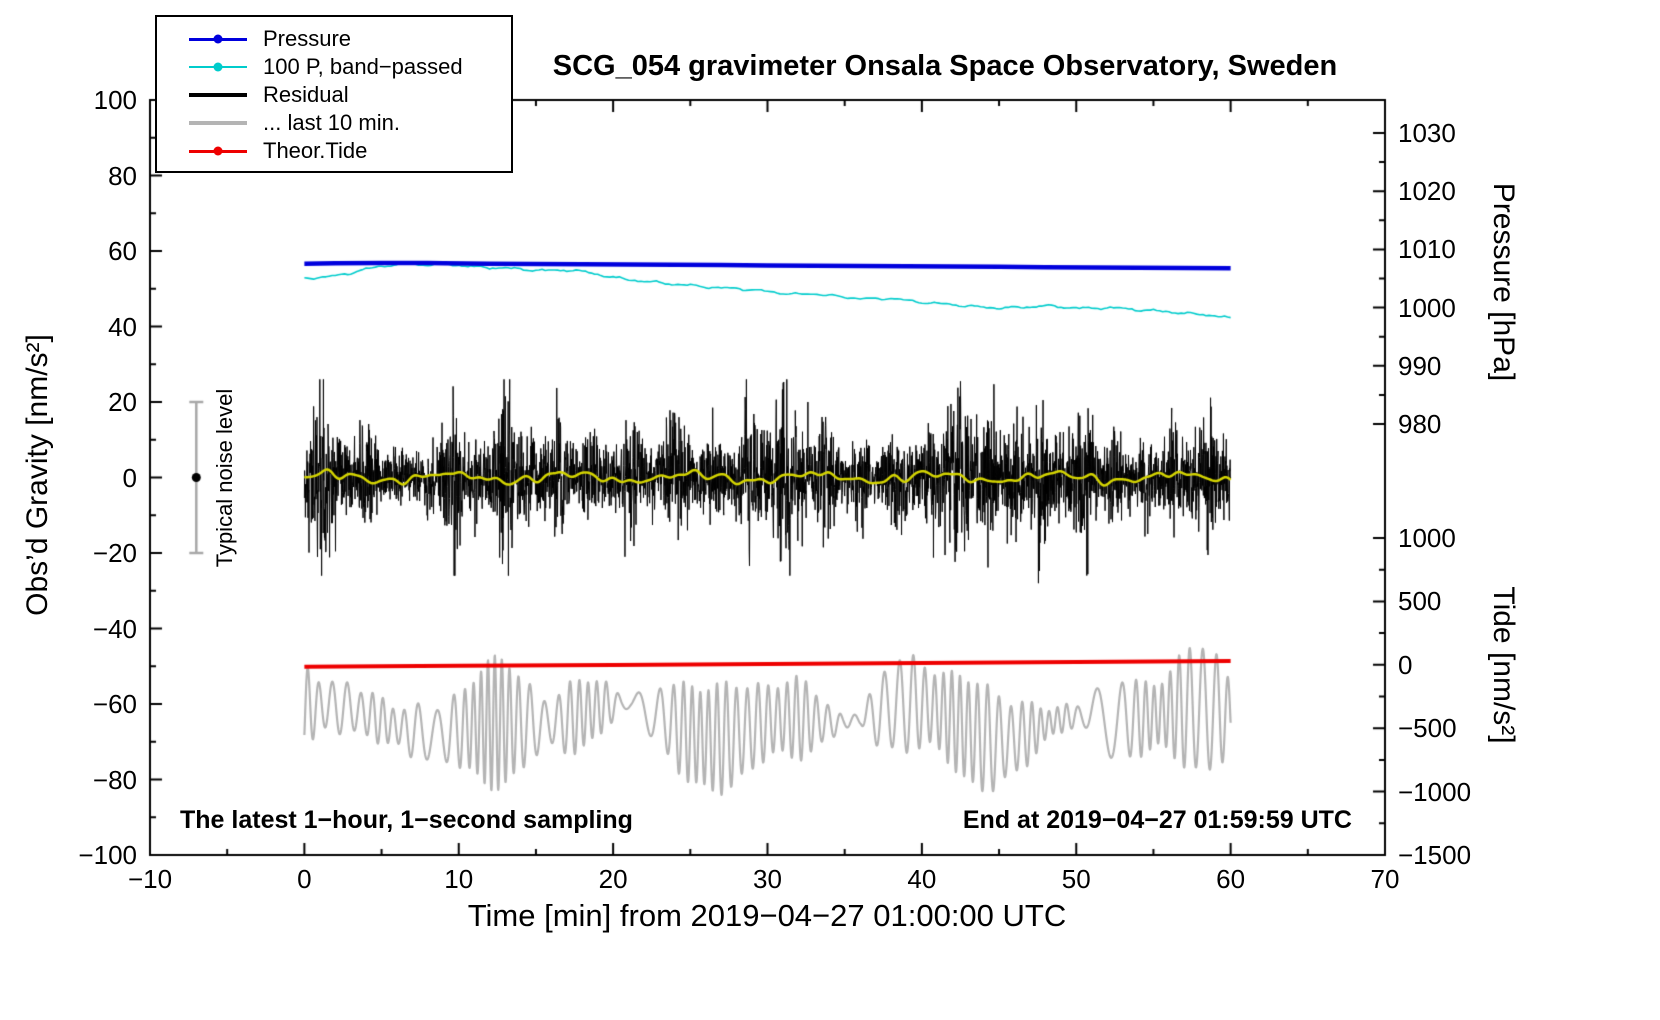 The width and height of the screenshot is (1660, 1020). What do you see at coordinates (1427, 133) in the screenshot?
I see `tick-label: 1030` at bounding box center [1427, 133].